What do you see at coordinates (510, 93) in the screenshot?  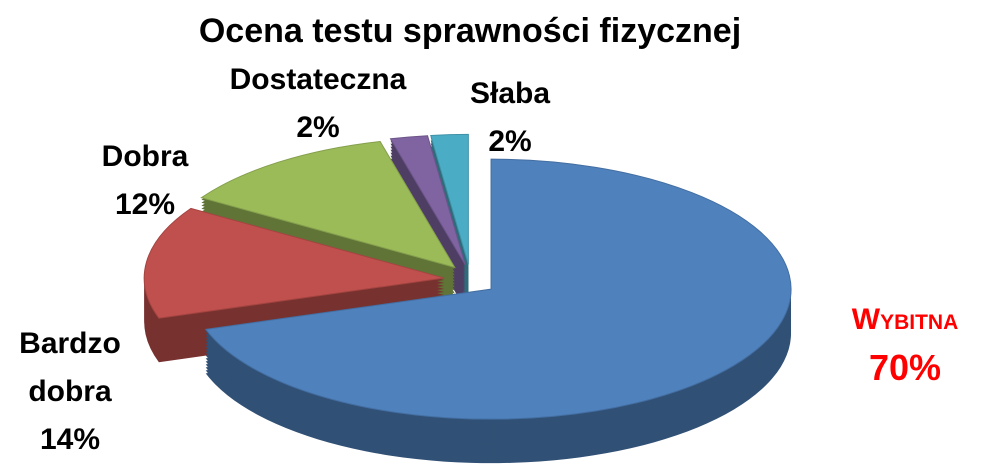 I see `category-name: Słaba` at bounding box center [510, 93].